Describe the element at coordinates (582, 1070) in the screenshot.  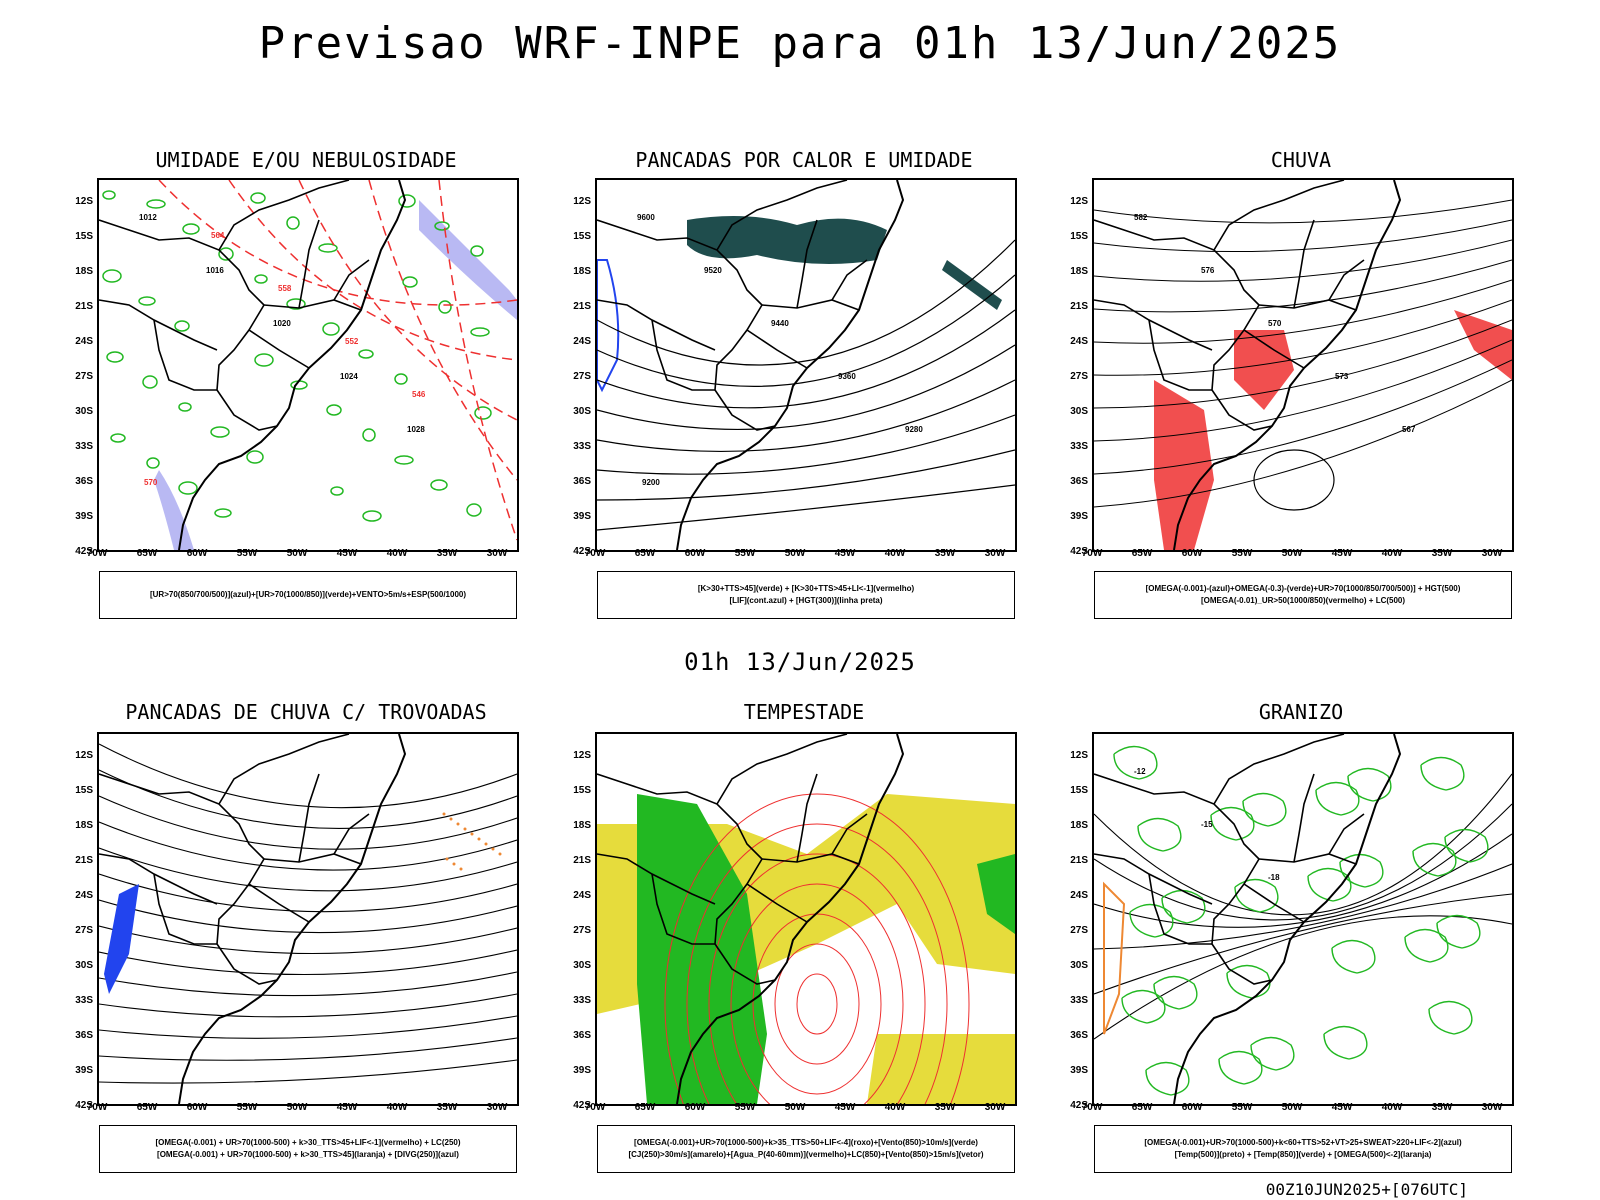
I see `latitude-tick: 39S` at that location.